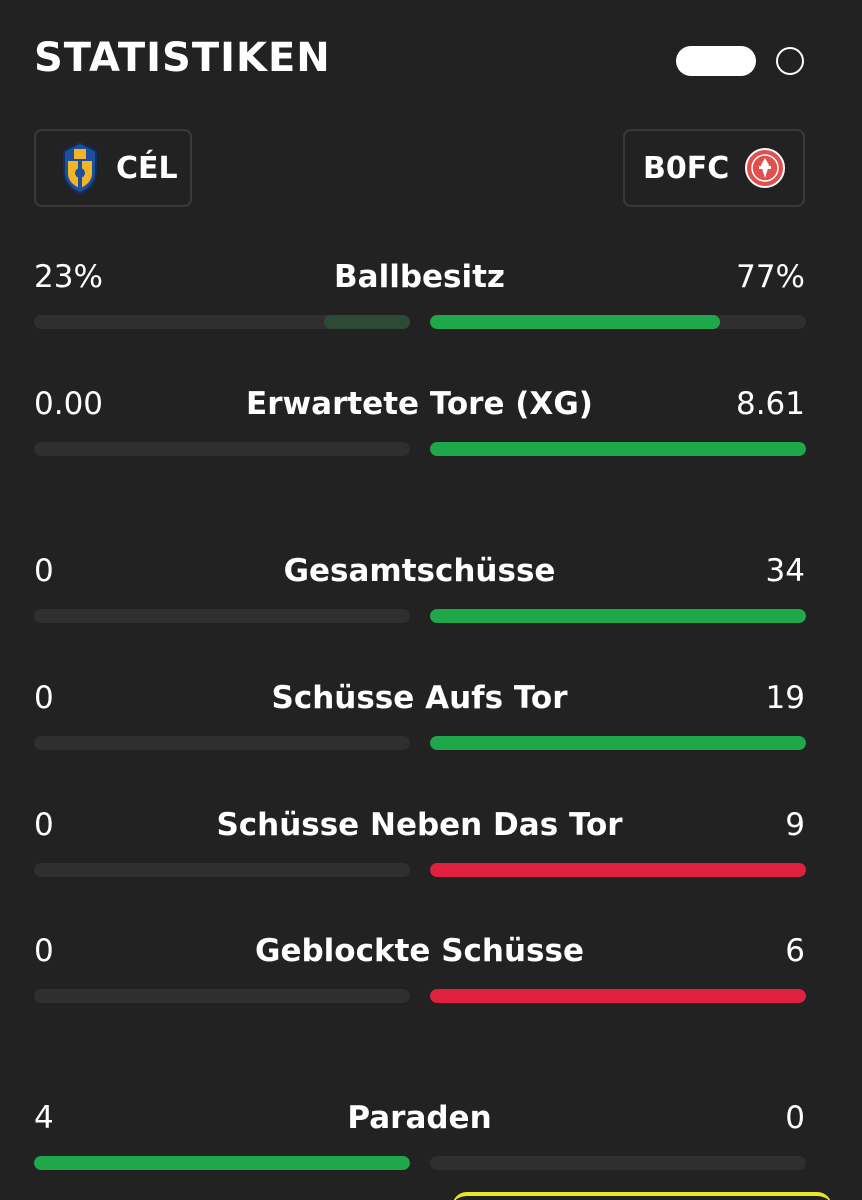 This screenshot has height=1200, width=862. I want to click on stat-away-value: 6, so click(795, 951).